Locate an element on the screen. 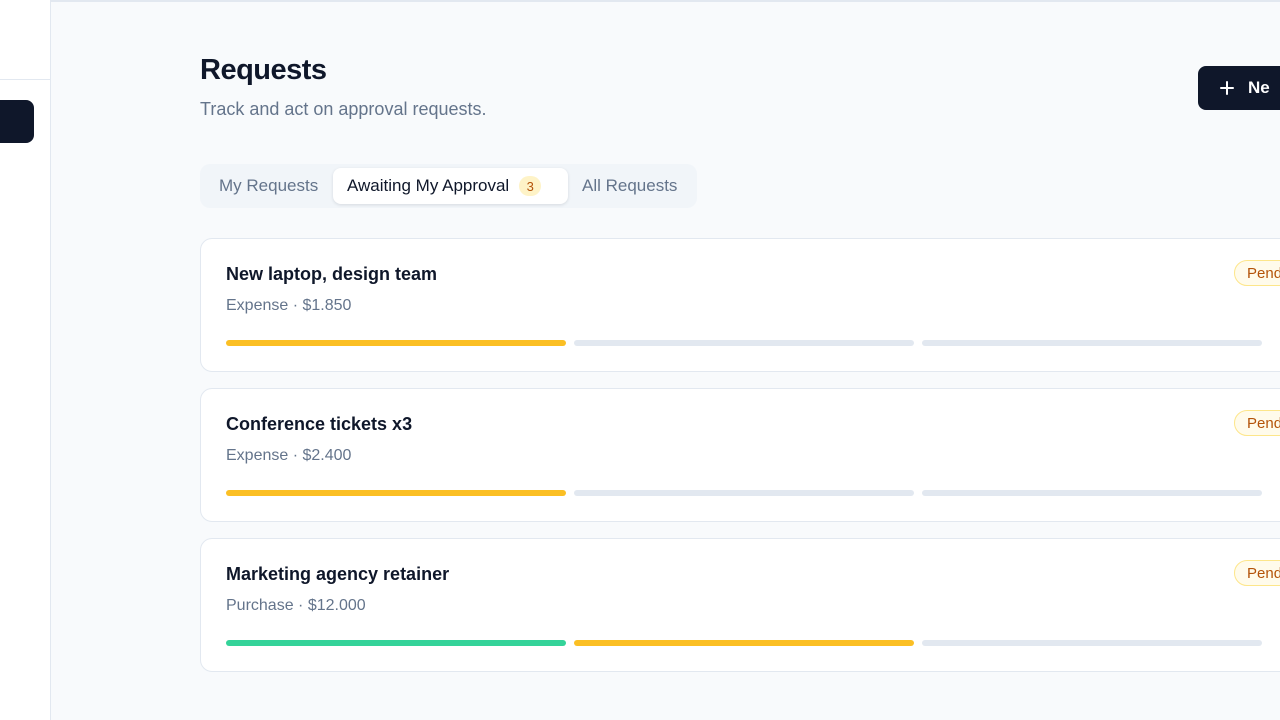 This screenshot has height=720, width=1280. sidebar-item-active is located at coordinates (17, 121).